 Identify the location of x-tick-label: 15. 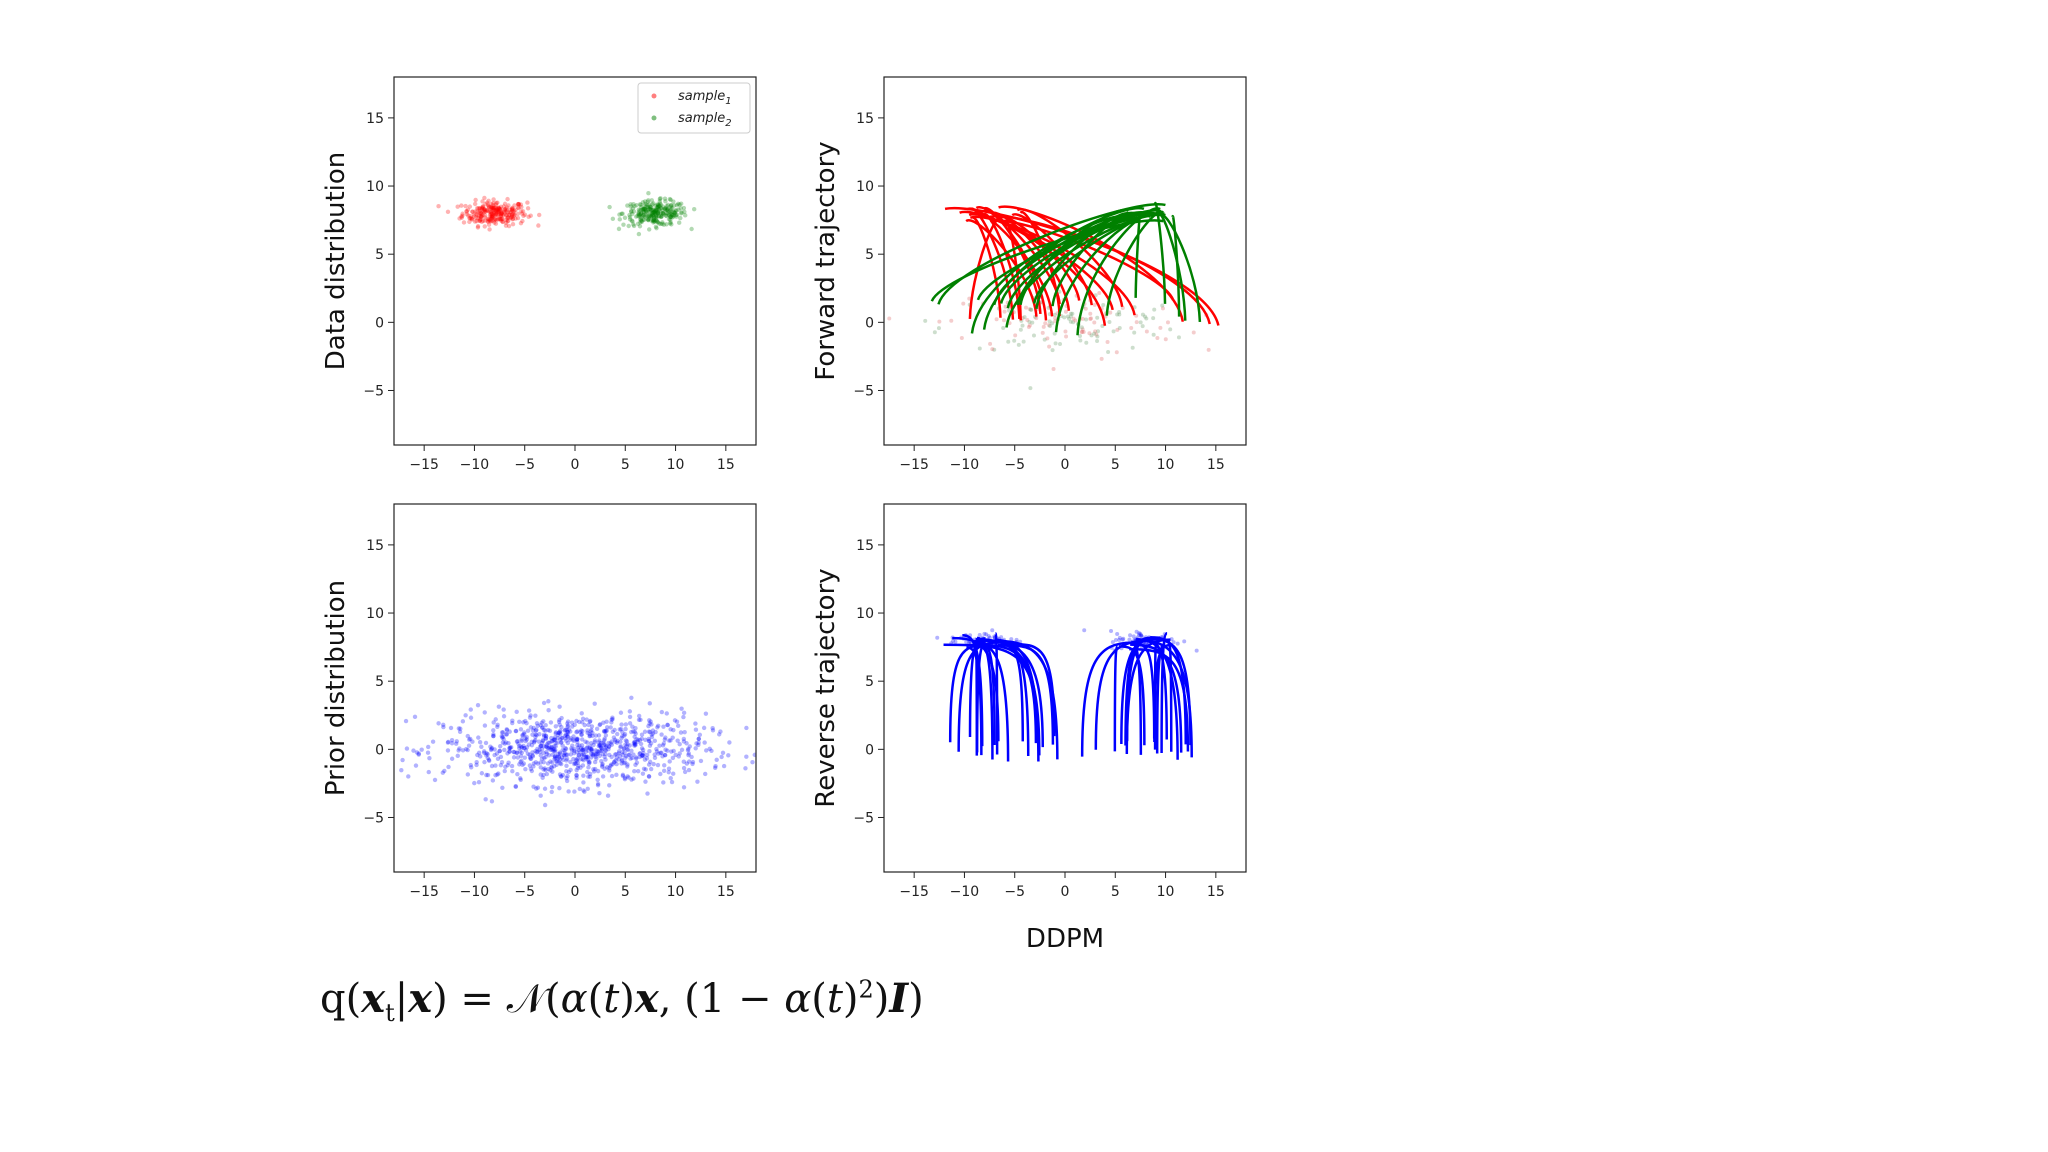
(726, 892).